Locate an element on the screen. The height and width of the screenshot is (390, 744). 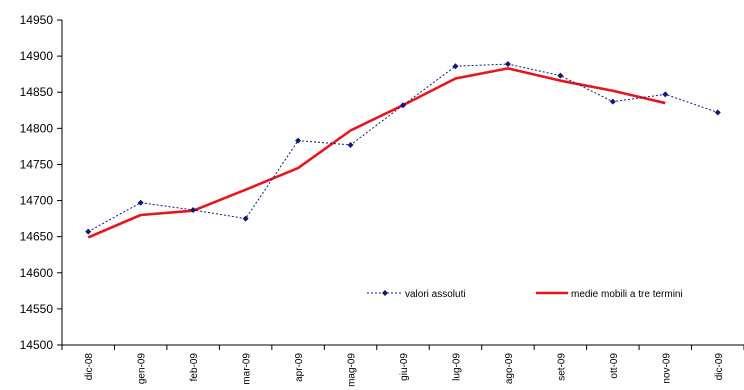
y-tick-label: 14500 is located at coordinates (37, 345).